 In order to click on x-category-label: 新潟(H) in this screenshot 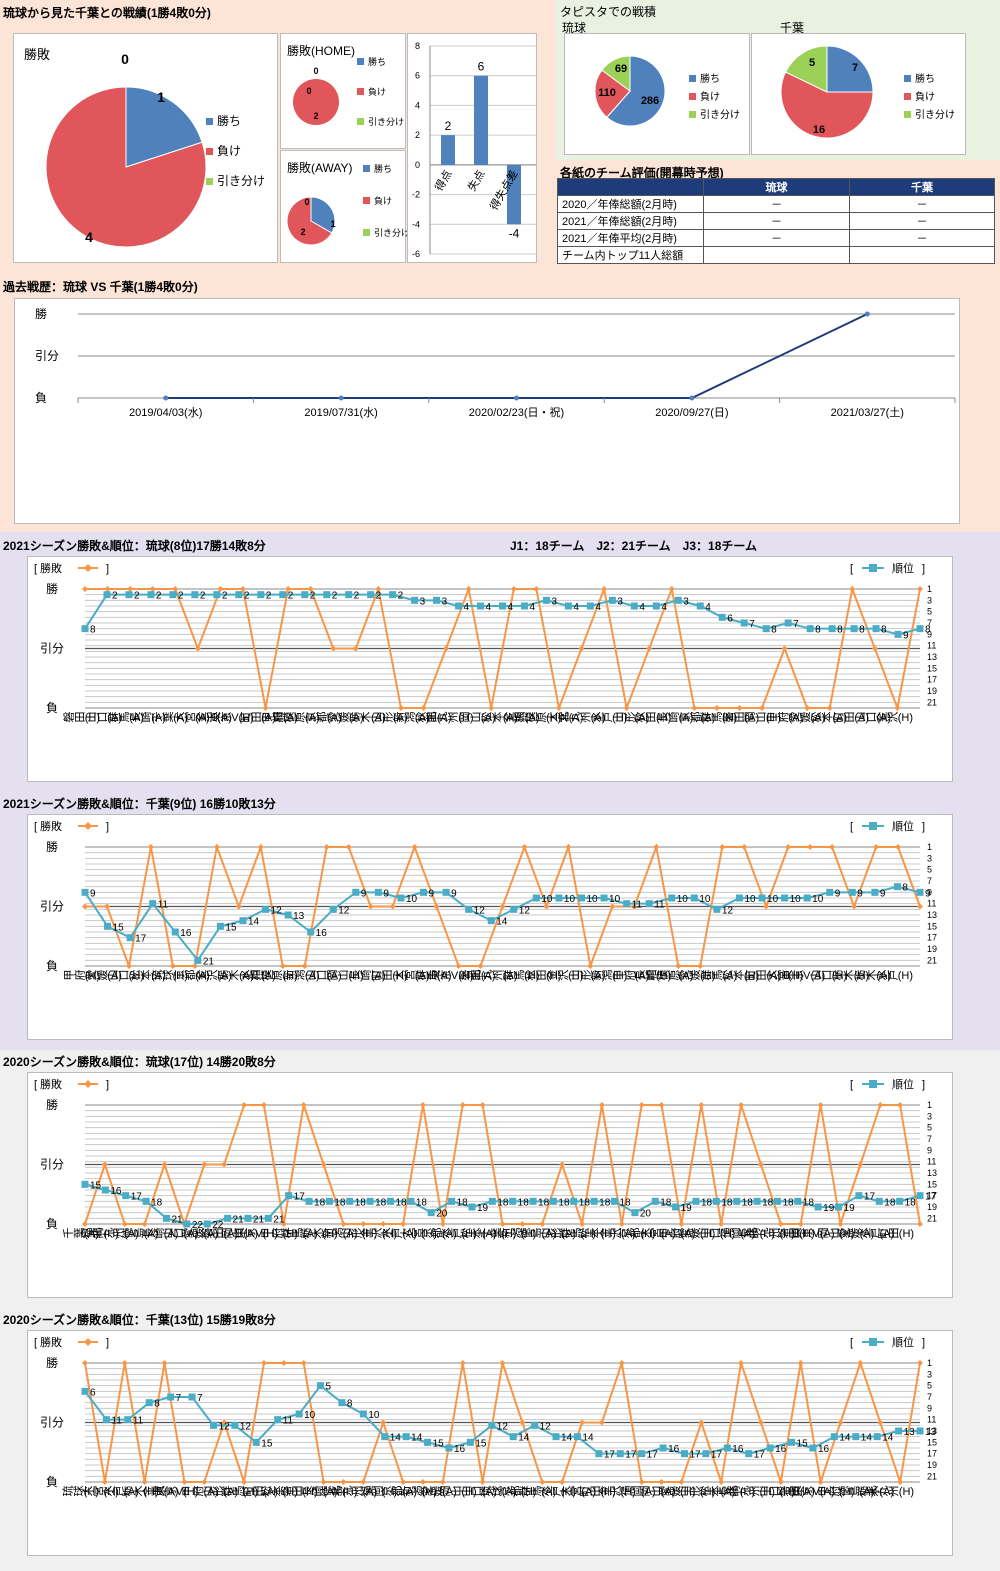, I will do `click(417, 1492)`.